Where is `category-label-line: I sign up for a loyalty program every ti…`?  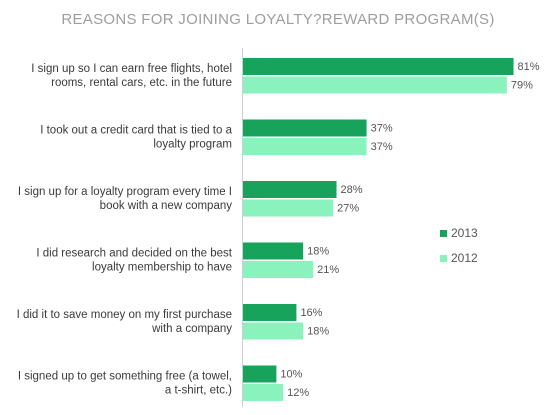 category-label-line: I sign up for a loyalty program every ti… is located at coordinates (125, 192).